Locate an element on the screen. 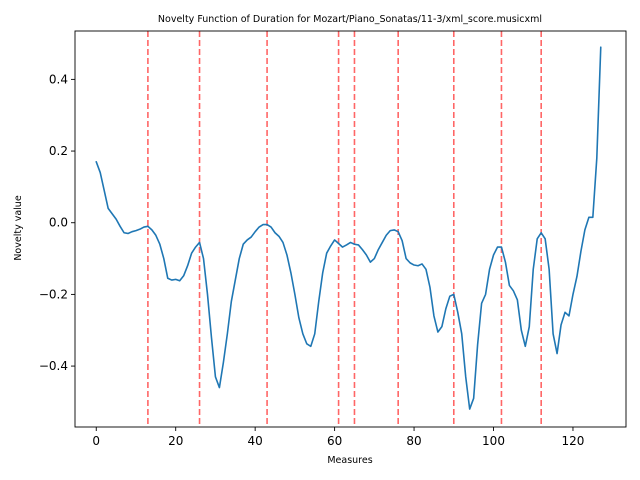 This screenshot has width=640, height=480. y-tick-label-3: 0.2 is located at coordinates (58, 151).